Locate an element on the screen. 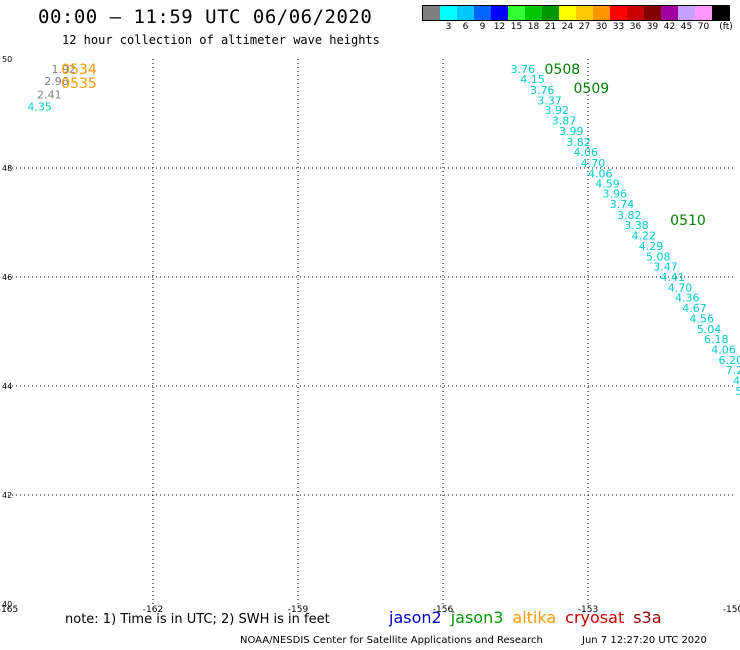  lat-tick-label: 48 is located at coordinates (7, 168).